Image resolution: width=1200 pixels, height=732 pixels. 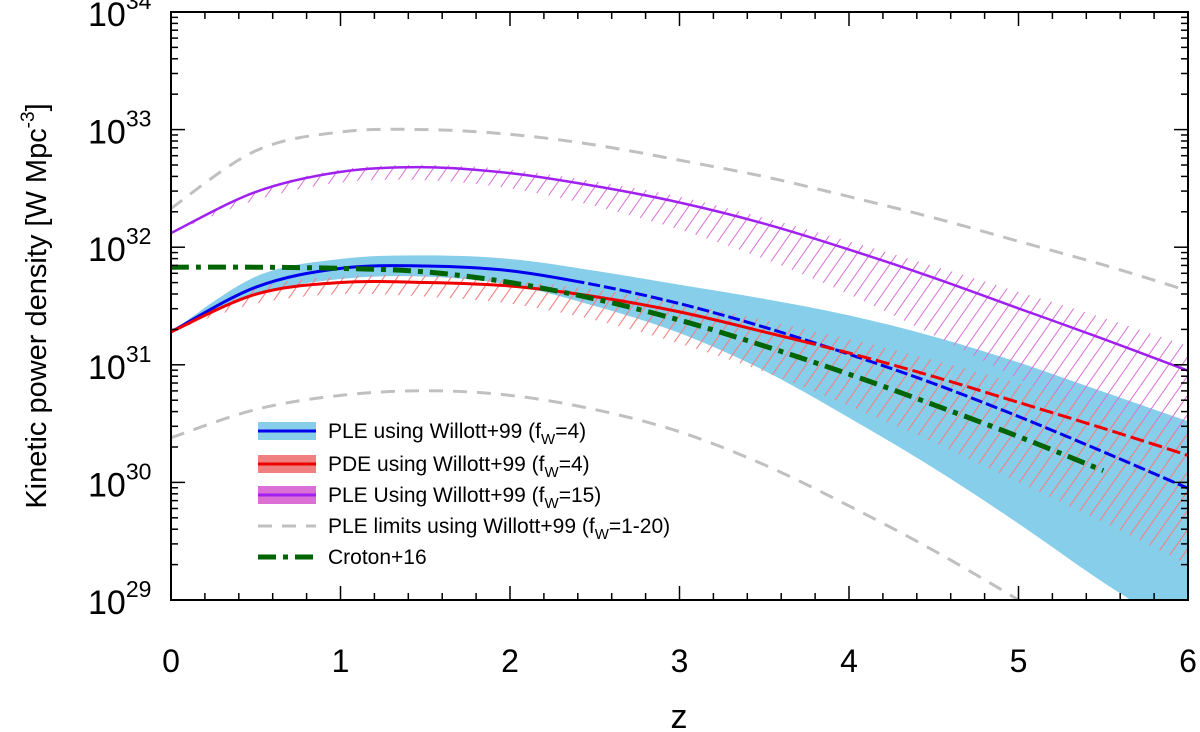 I want to click on legend-label: PLE using Willott+99 (fW=4), so click(x=457, y=434).